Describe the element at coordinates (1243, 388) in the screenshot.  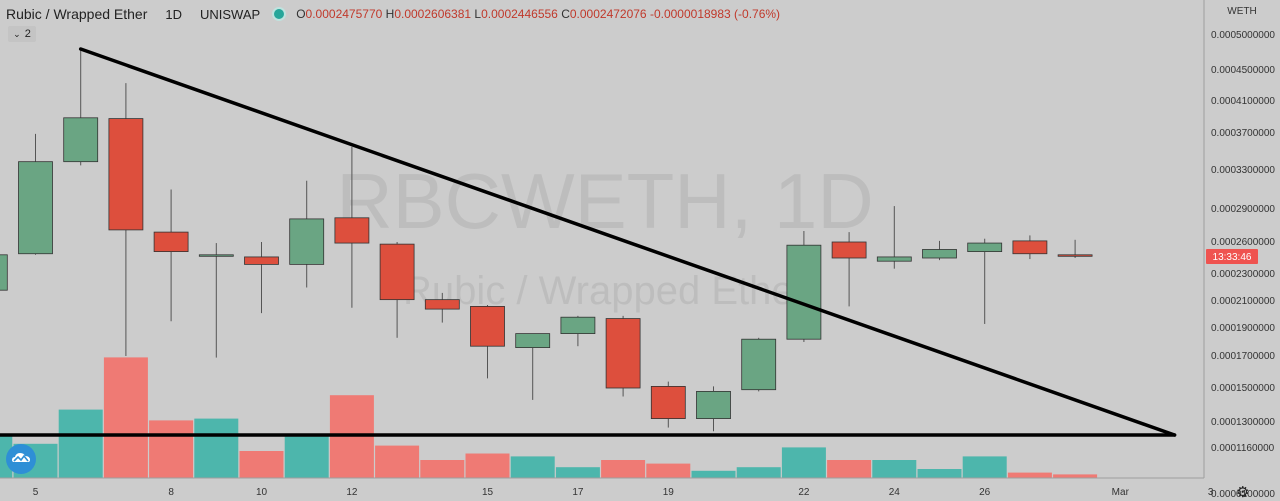
I see `price-tick-label: 0.0001500000` at that location.